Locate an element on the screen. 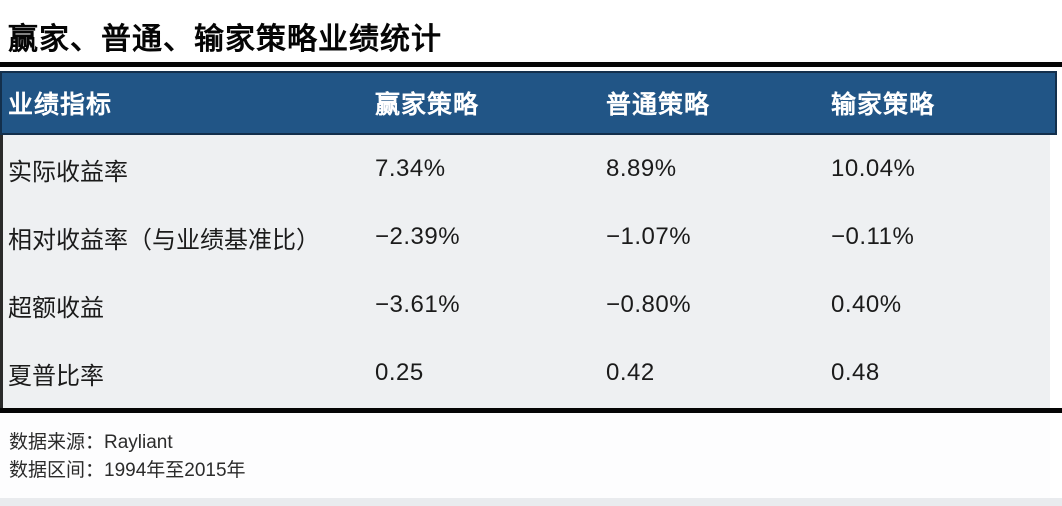  cell-value: −0.80% is located at coordinates (649, 304).